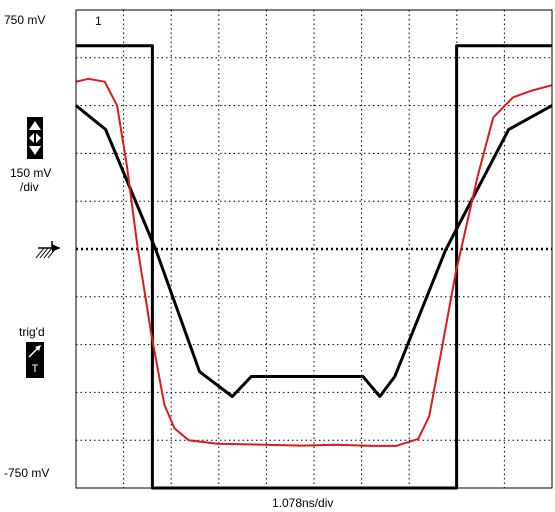 The height and width of the screenshot is (512, 555). What do you see at coordinates (35, 360) in the screenshot?
I see `trigger-slope-icon: T` at bounding box center [35, 360].